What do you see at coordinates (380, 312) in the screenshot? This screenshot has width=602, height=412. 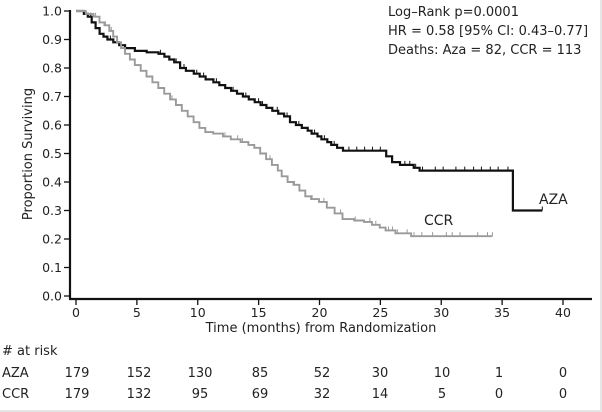 I see `x-tick-label: 25` at bounding box center [380, 312].